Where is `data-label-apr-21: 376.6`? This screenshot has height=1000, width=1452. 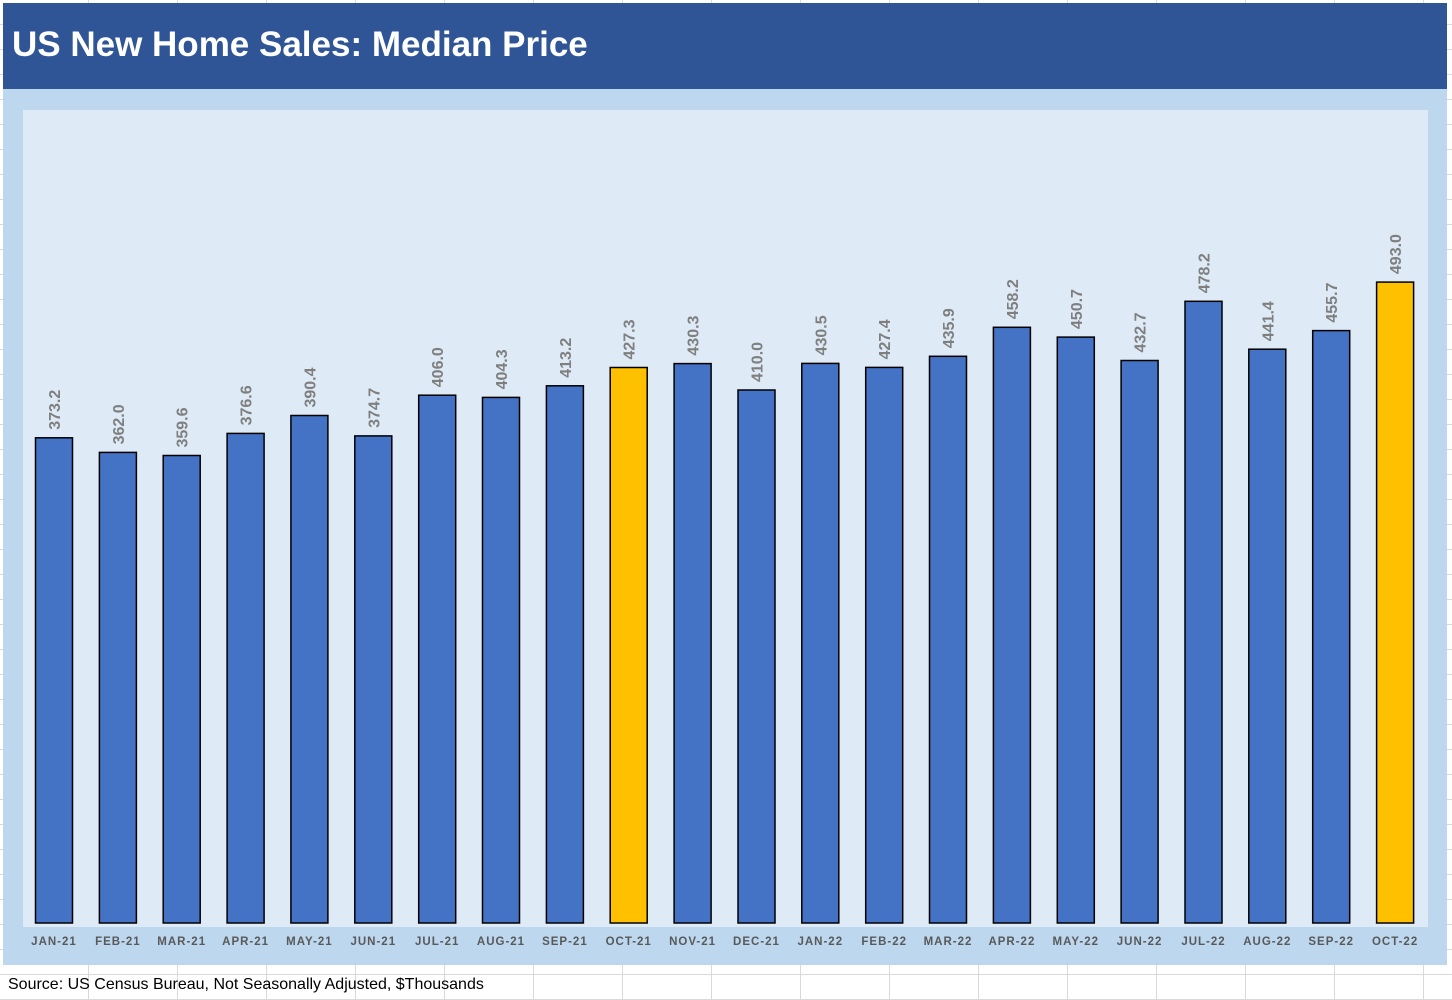
data-label-apr-21: 376.6 is located at coordinates (247, 405).